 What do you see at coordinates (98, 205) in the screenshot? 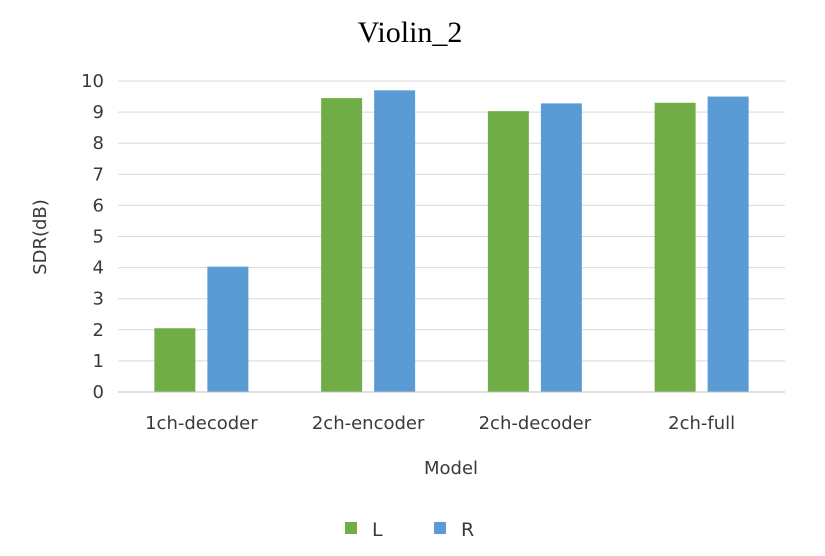
I see `y-tick-label: 6` at bounding box center [98, 205].